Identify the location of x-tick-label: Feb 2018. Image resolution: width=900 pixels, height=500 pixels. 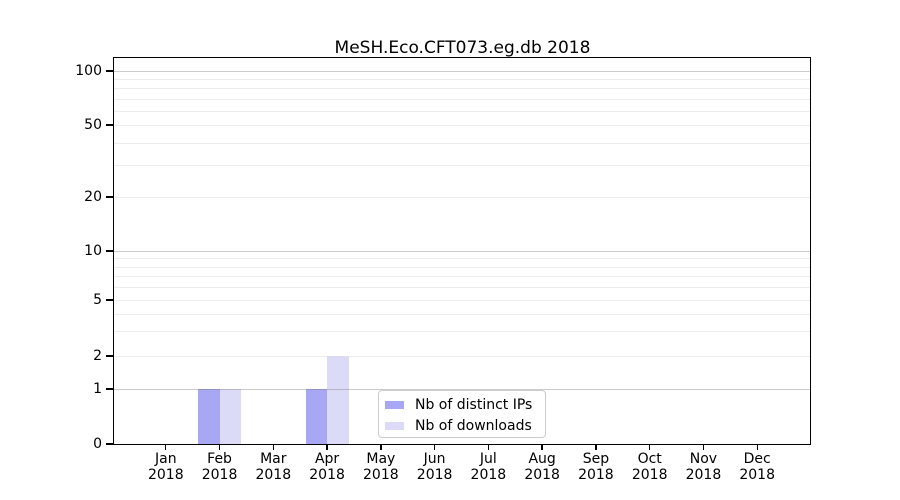
(220, 467).